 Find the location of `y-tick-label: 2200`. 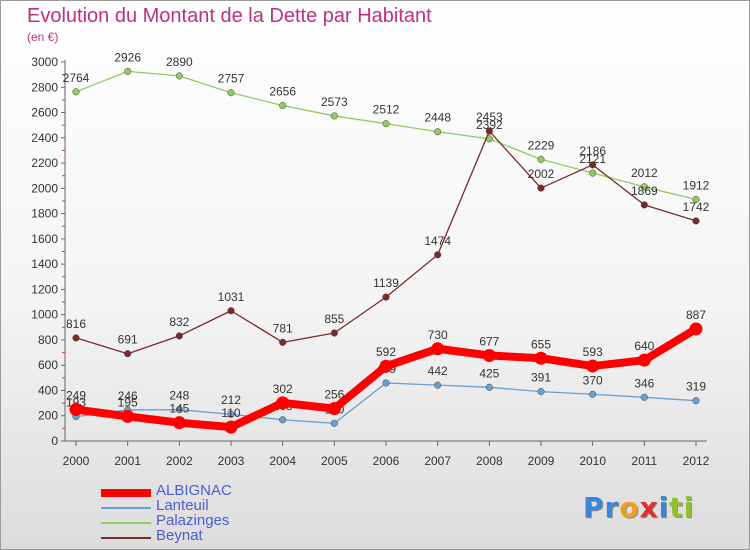

y-tick-label: 2200 is located at coordinates (44, 163).